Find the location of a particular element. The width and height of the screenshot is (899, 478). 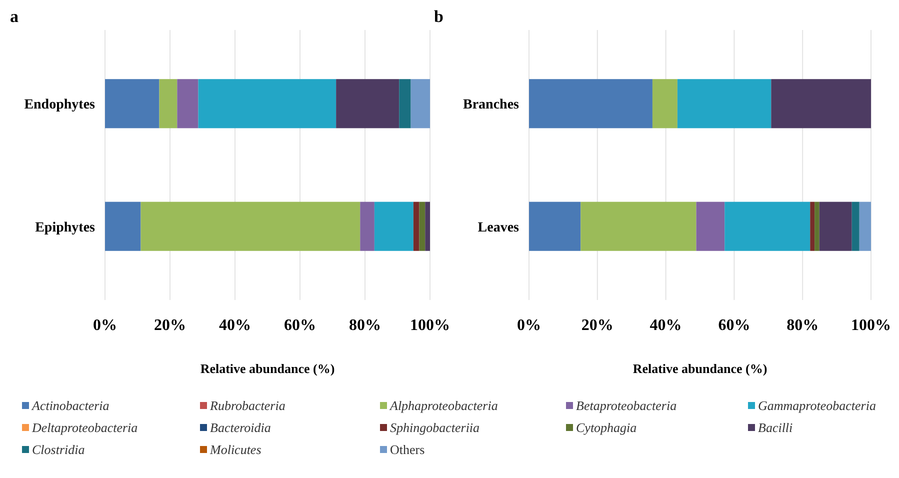

legend-label: Clostridia is located at coordinates (59, 449).